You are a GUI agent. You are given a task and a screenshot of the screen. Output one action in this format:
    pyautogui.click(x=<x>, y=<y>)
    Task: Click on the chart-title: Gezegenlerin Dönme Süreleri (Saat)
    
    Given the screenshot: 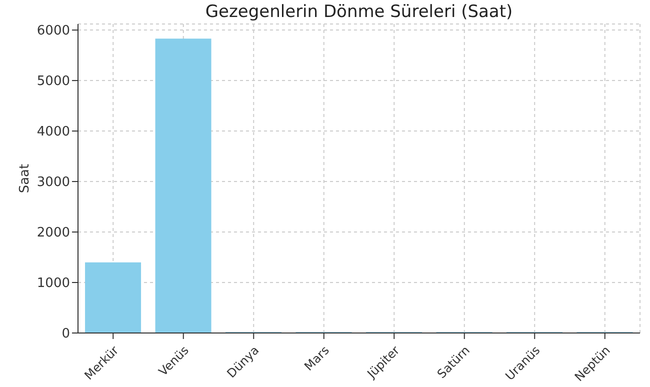 What is the action you would take?
    pyautogui.click(x=359, y=12)
    